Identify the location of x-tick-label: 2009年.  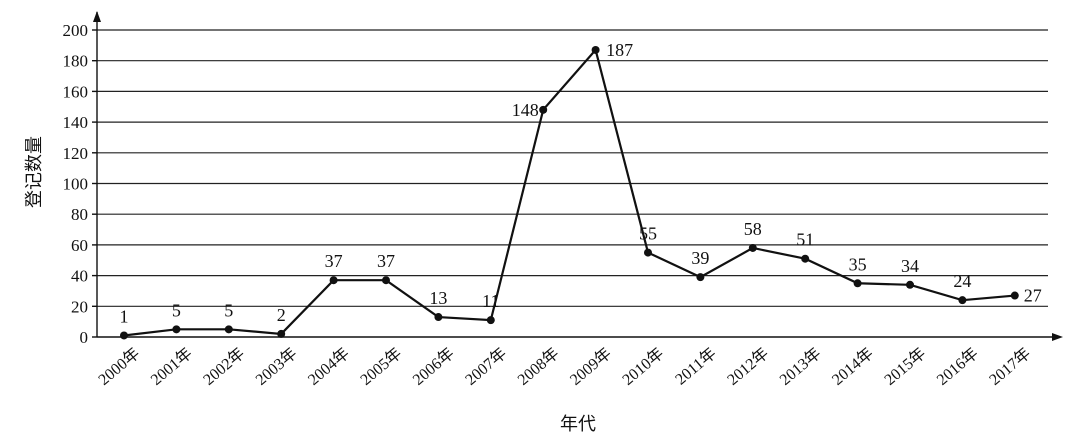
(591, 366).